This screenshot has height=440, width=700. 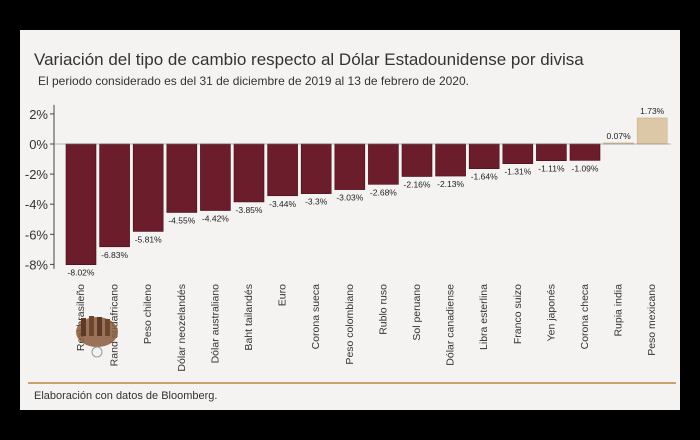 What do you see at coordinates (349, 198) in the screenshot?
I see `data-label: -3.03%` at bounding box center [349, 198].